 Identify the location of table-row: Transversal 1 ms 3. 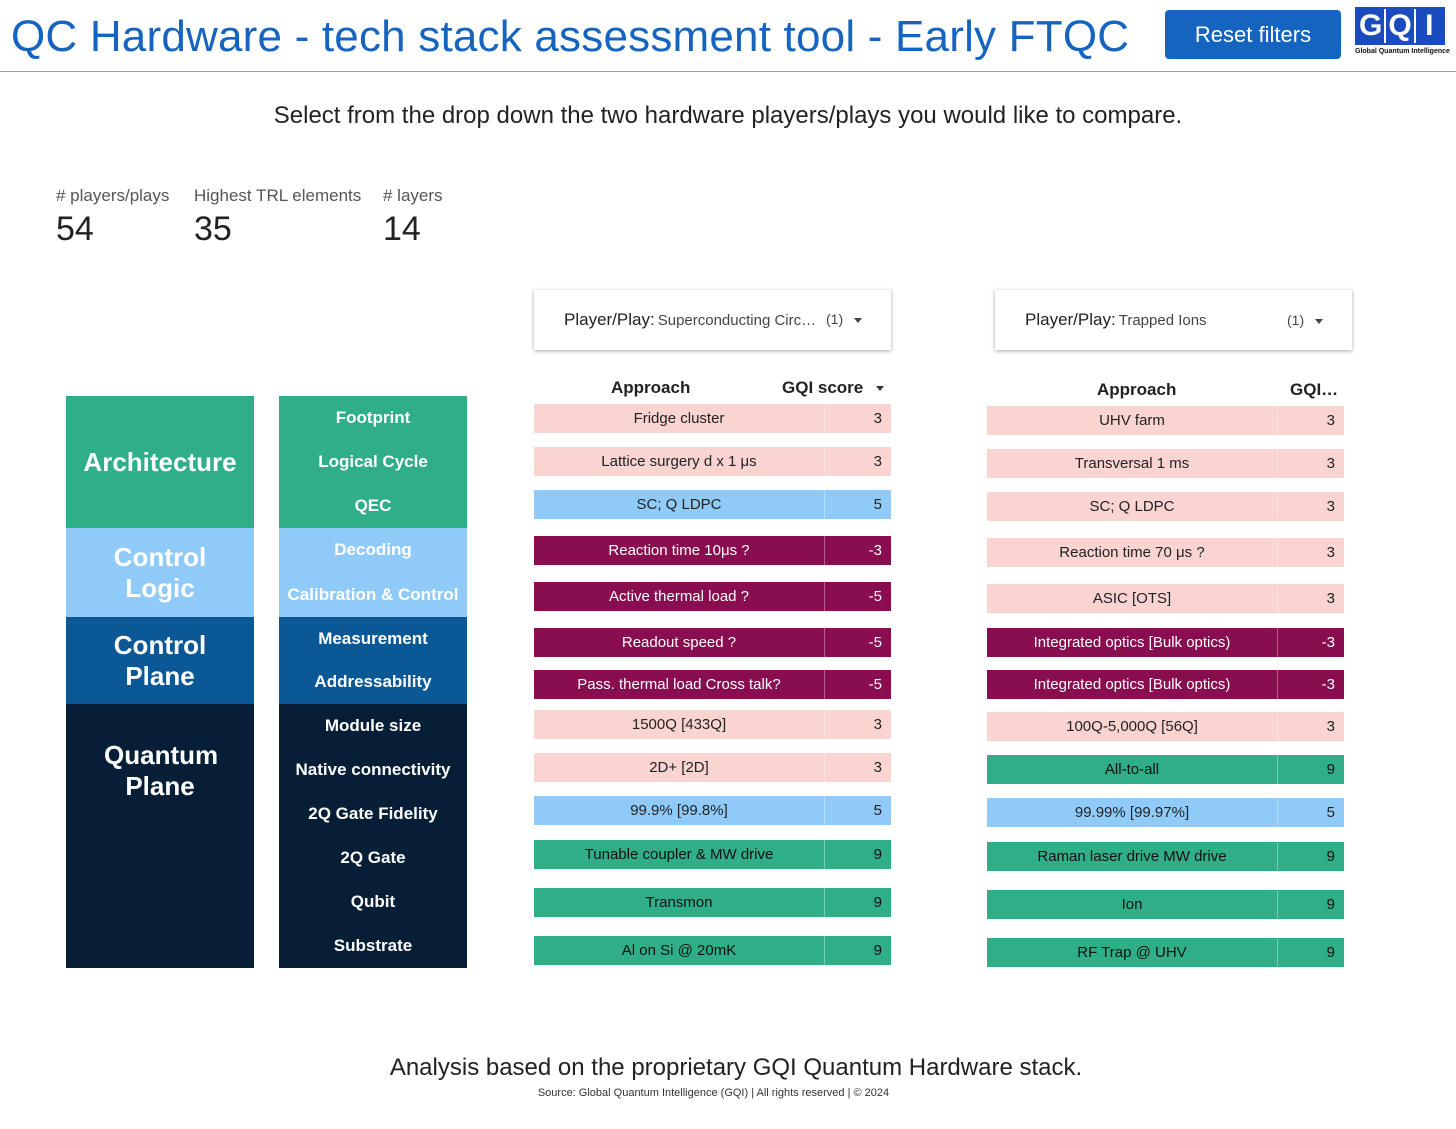
(1165, 463).